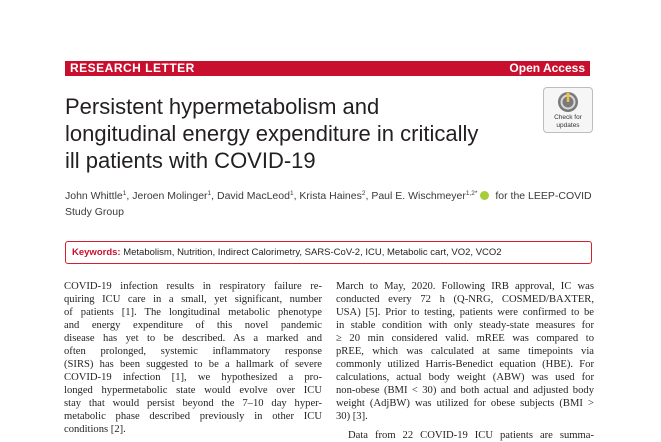 Image resolution: width=661 pixels, height=442 pixels. What do you see at coordinates (250, 196) in the screenshot?
I see `author-name: , David MacLeod` at bounding box center [250, 196].